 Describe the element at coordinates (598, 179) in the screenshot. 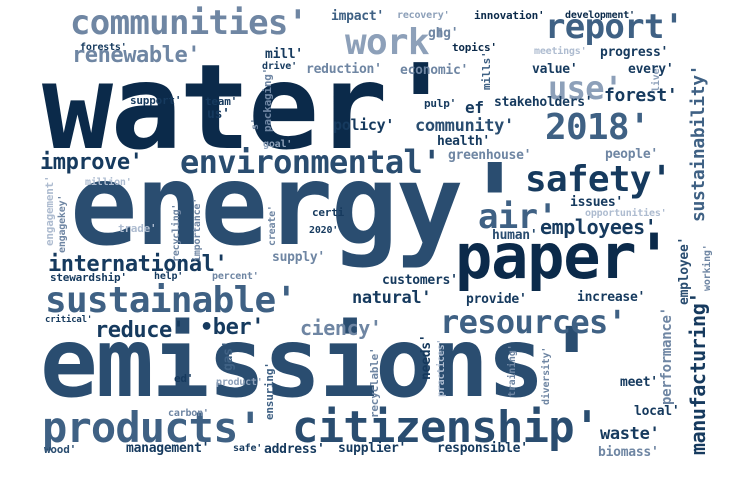

I see `word-safety: safety'` at that location.